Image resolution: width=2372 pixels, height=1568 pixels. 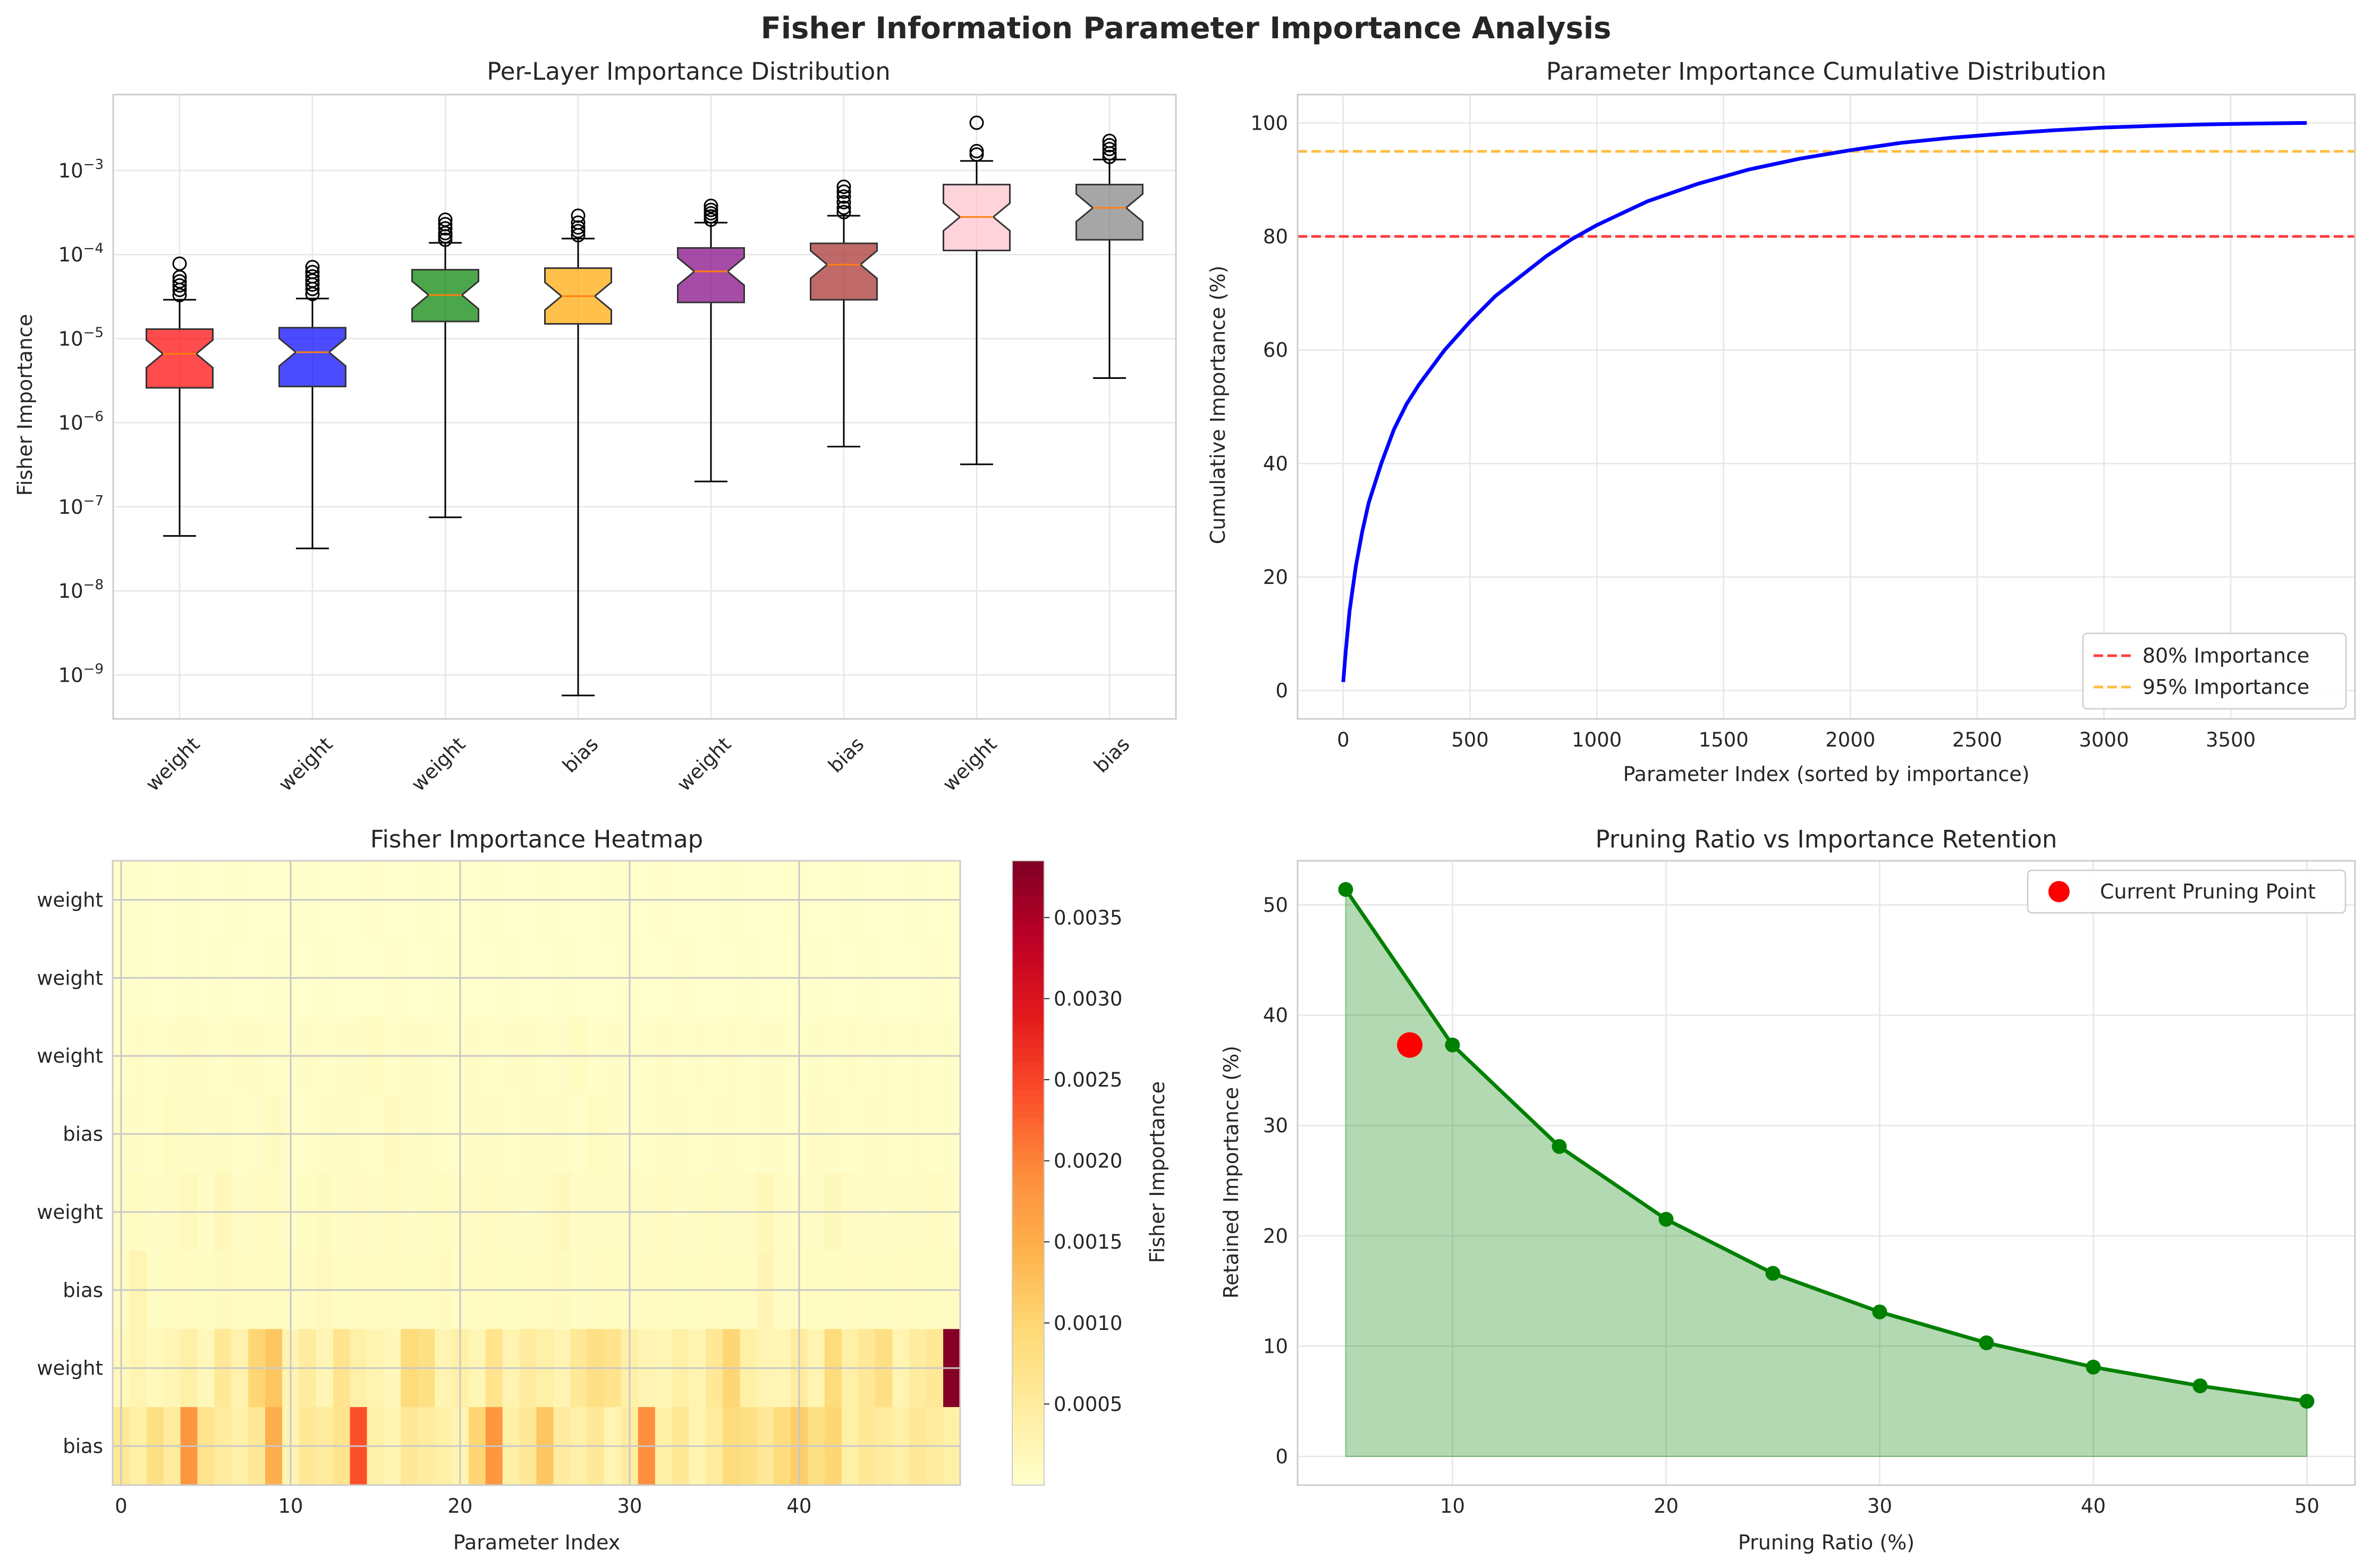 I want to click on box-plot-y-tick-label: 10⁻³, so click(x=81, y=169).